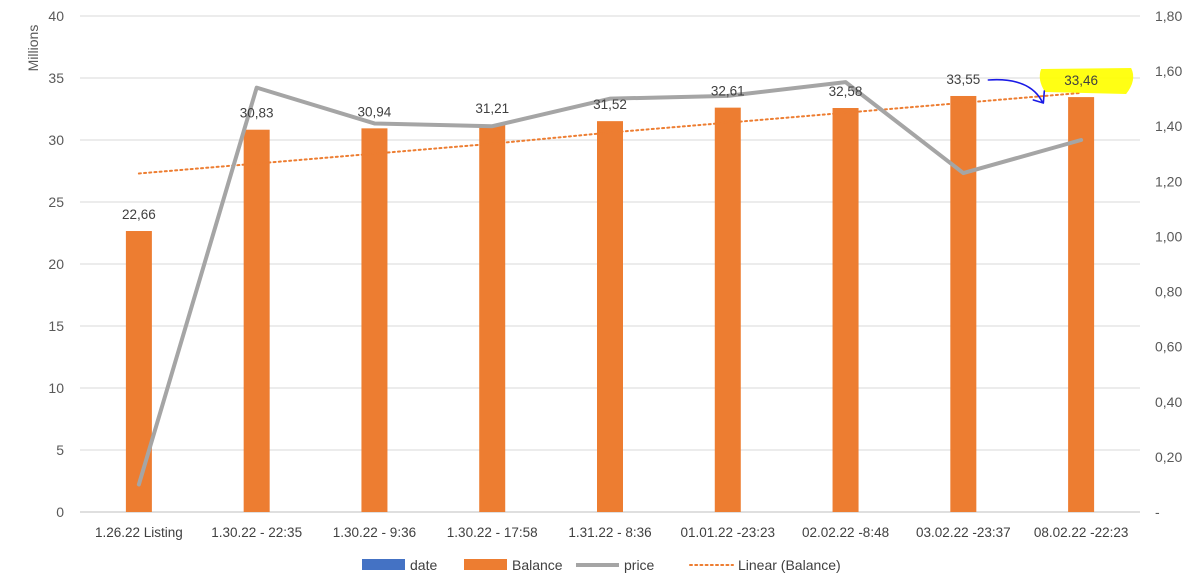  I want to click on right-tick-label: 1,00, so click(1168, 236).